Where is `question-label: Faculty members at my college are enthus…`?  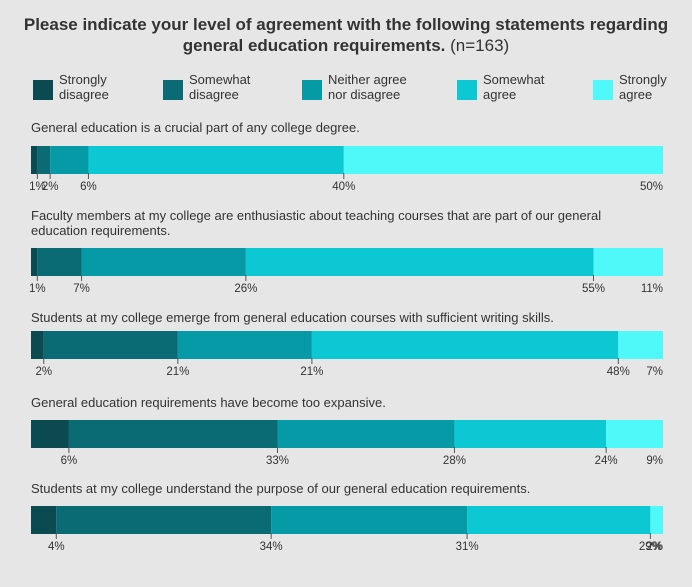 question-label: Faculty members at my college are enthus… is located at coordinates (316, 215).